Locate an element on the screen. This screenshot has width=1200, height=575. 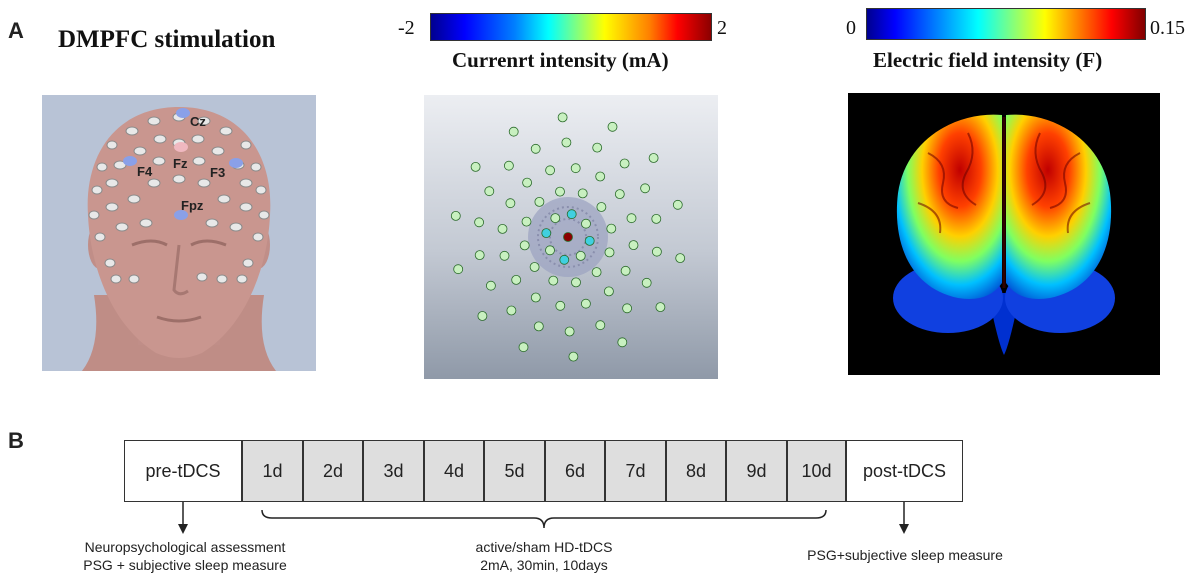
electrode-grid-image is located at coordinates (571, 237).